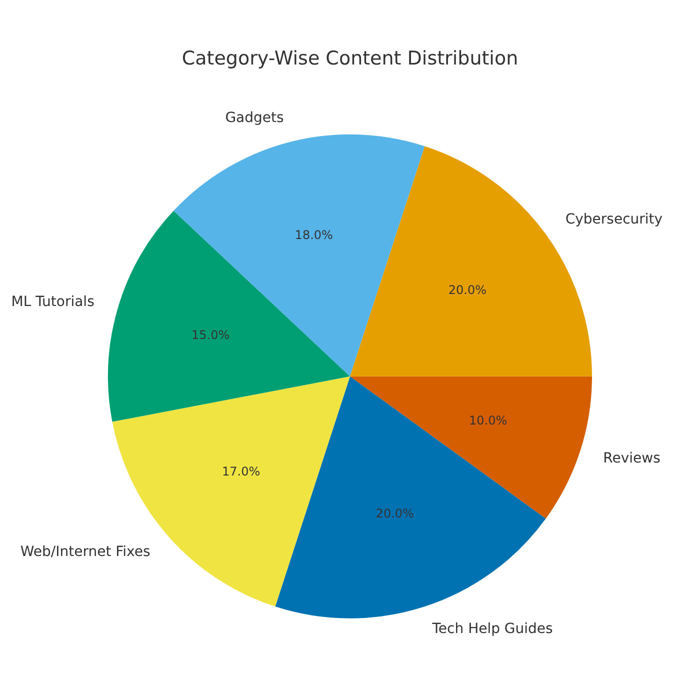  What do you see at coordinates (52, 302) in the screenshot?
I see `slice-label: ML Tutorials` at bounding box center [52, 302].